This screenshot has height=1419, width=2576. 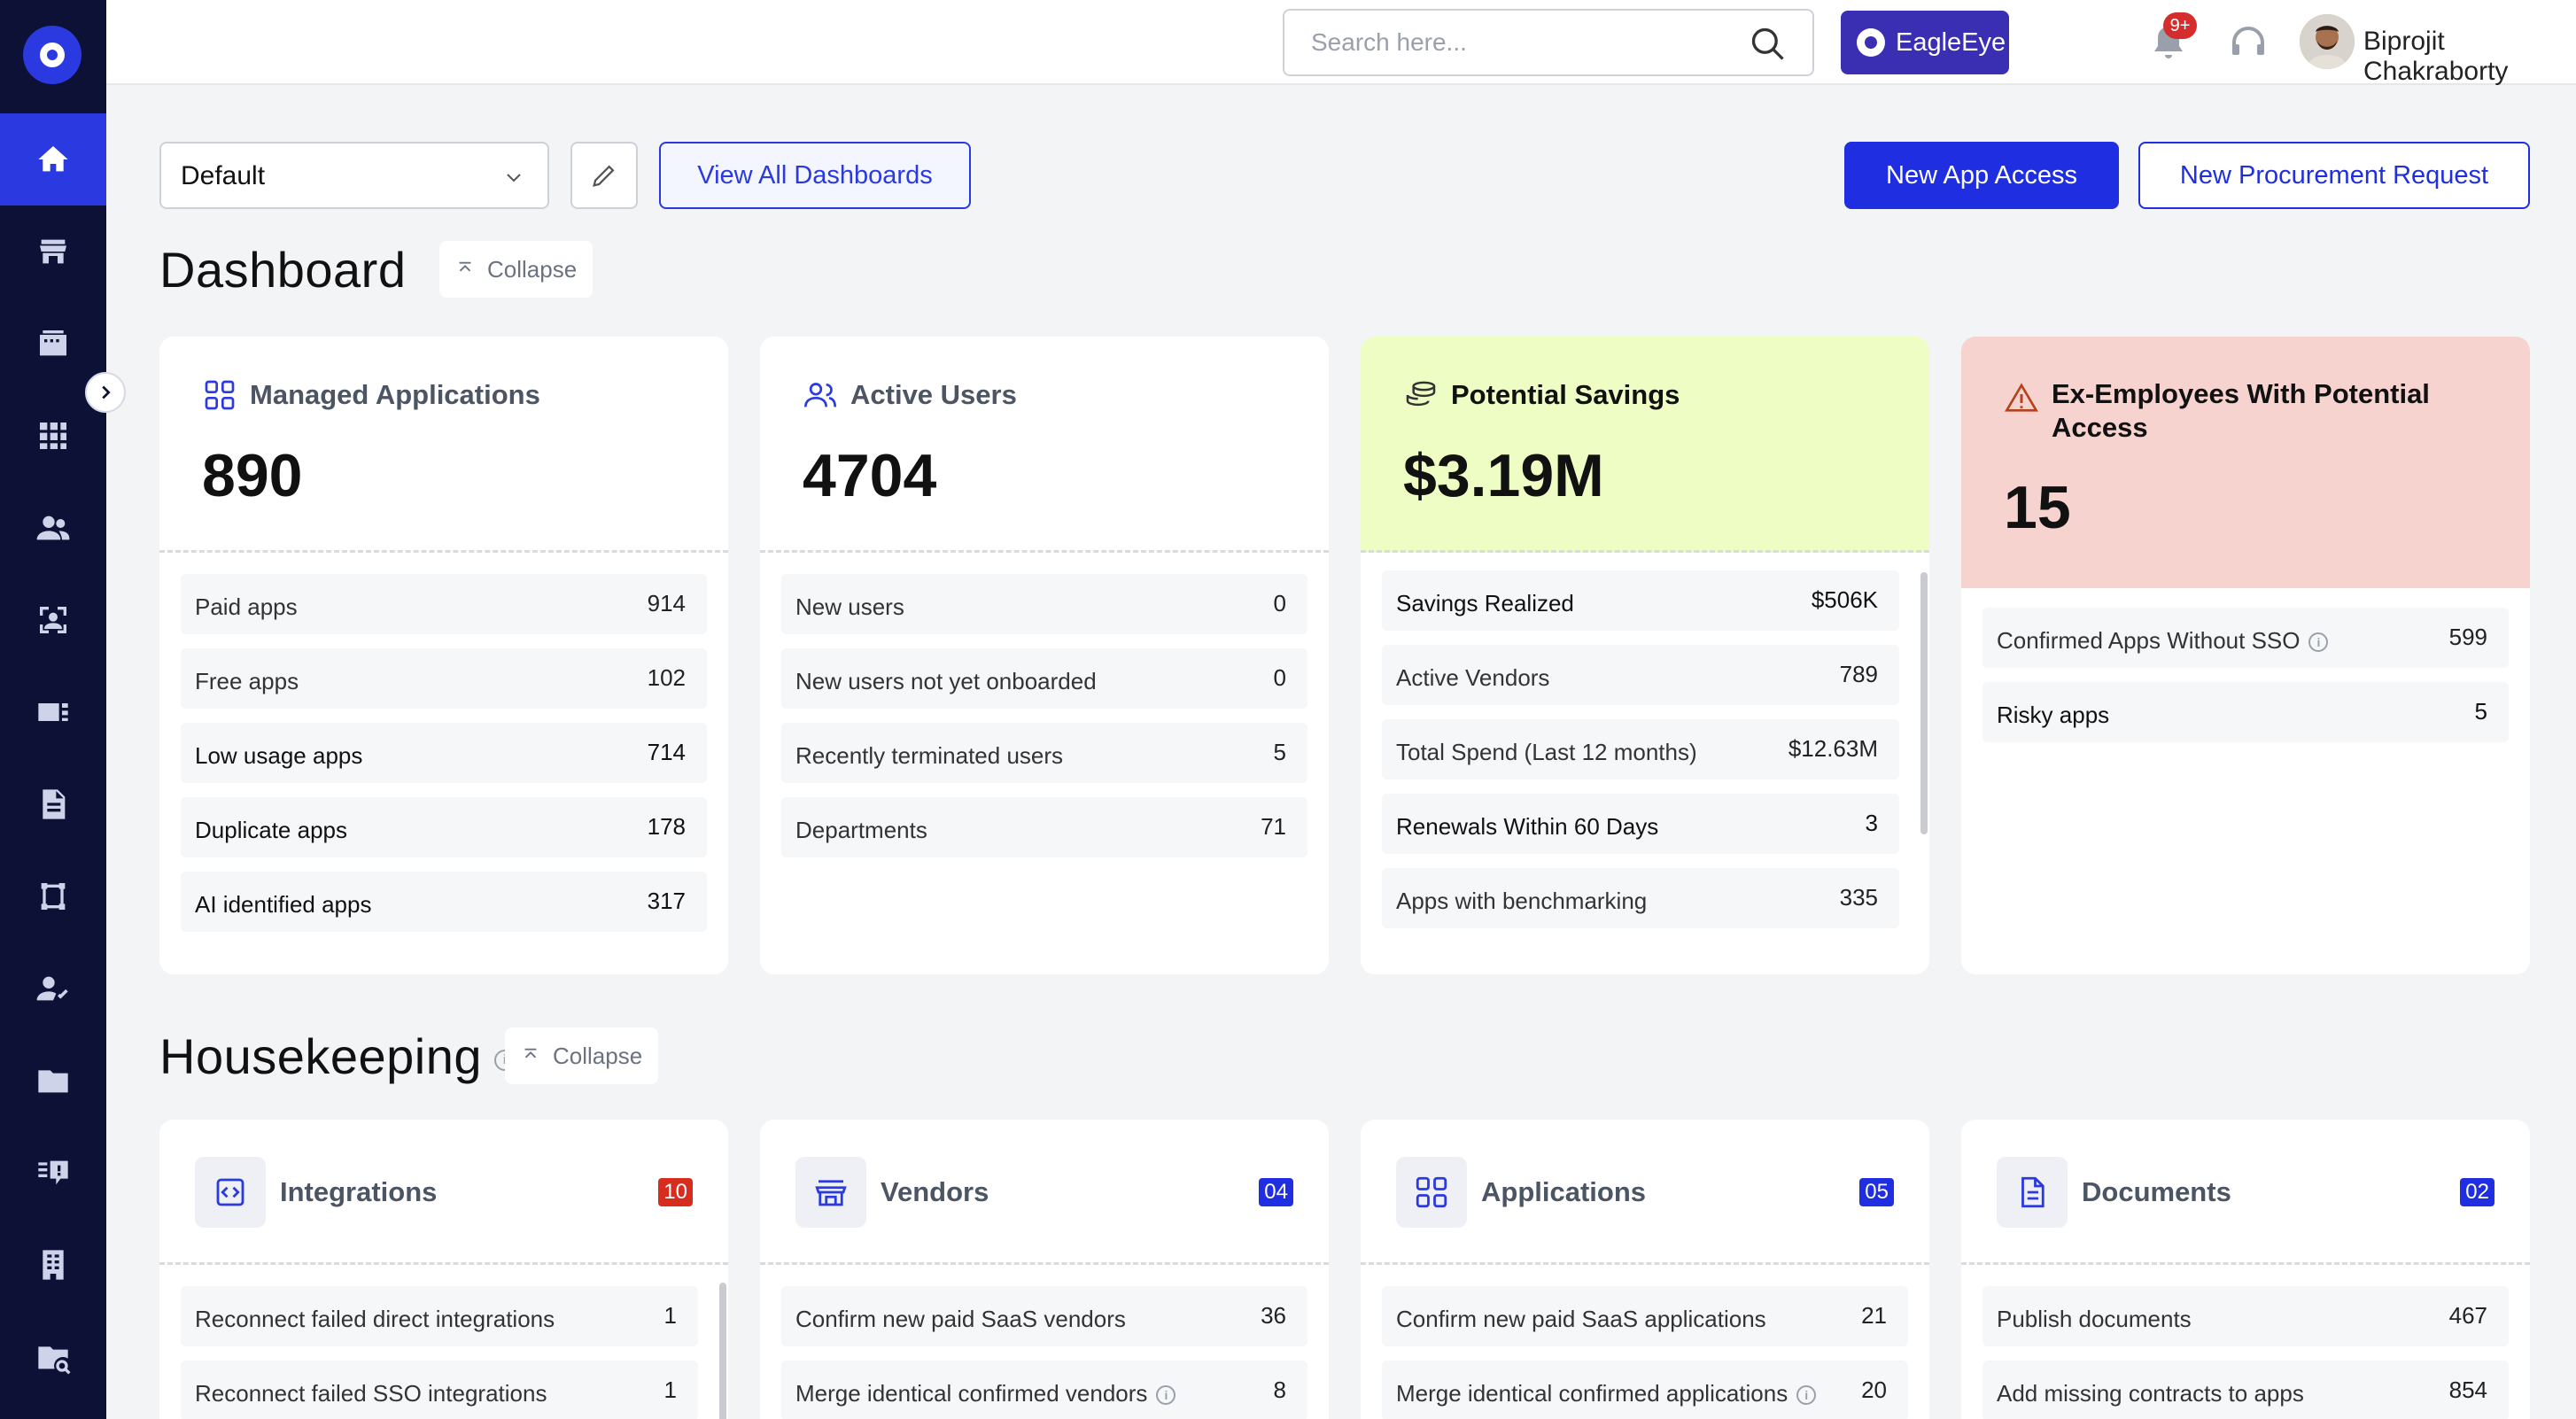 What do you see at coordinates (1768, 44) in the screenshot?
I see `search-icon` at bounding box center [1768, 44].